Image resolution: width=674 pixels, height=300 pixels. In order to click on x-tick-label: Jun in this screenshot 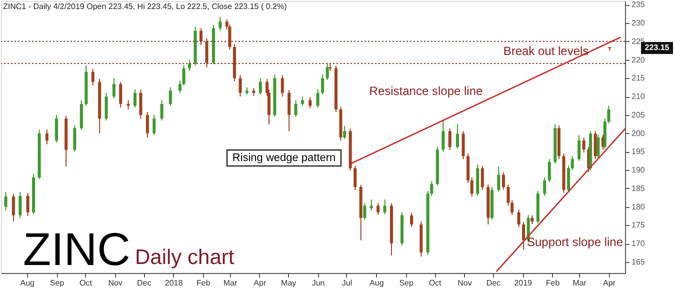, I will do `click(318, 283)`.